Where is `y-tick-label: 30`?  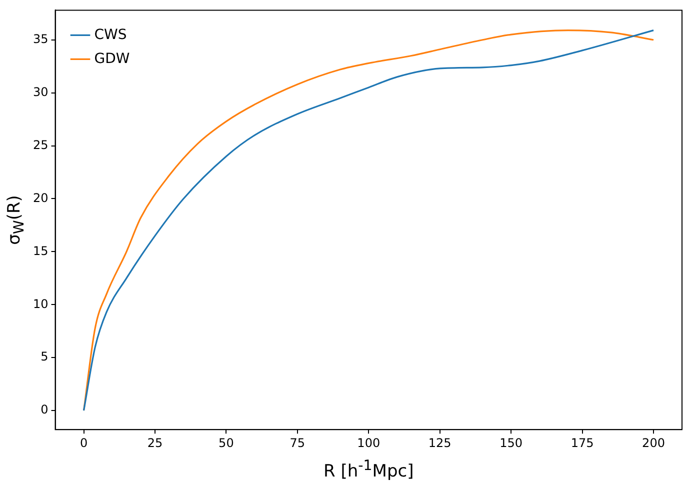
y-tick-label: 30 is located at coordinates (40, 91).